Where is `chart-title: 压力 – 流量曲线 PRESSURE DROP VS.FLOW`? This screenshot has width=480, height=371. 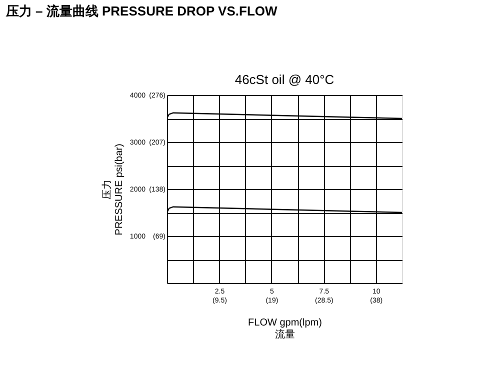 chart-title: 压力 – 流量曲线 PRESSURE DROP VS.FLOW is located at coordinates (141, 11).